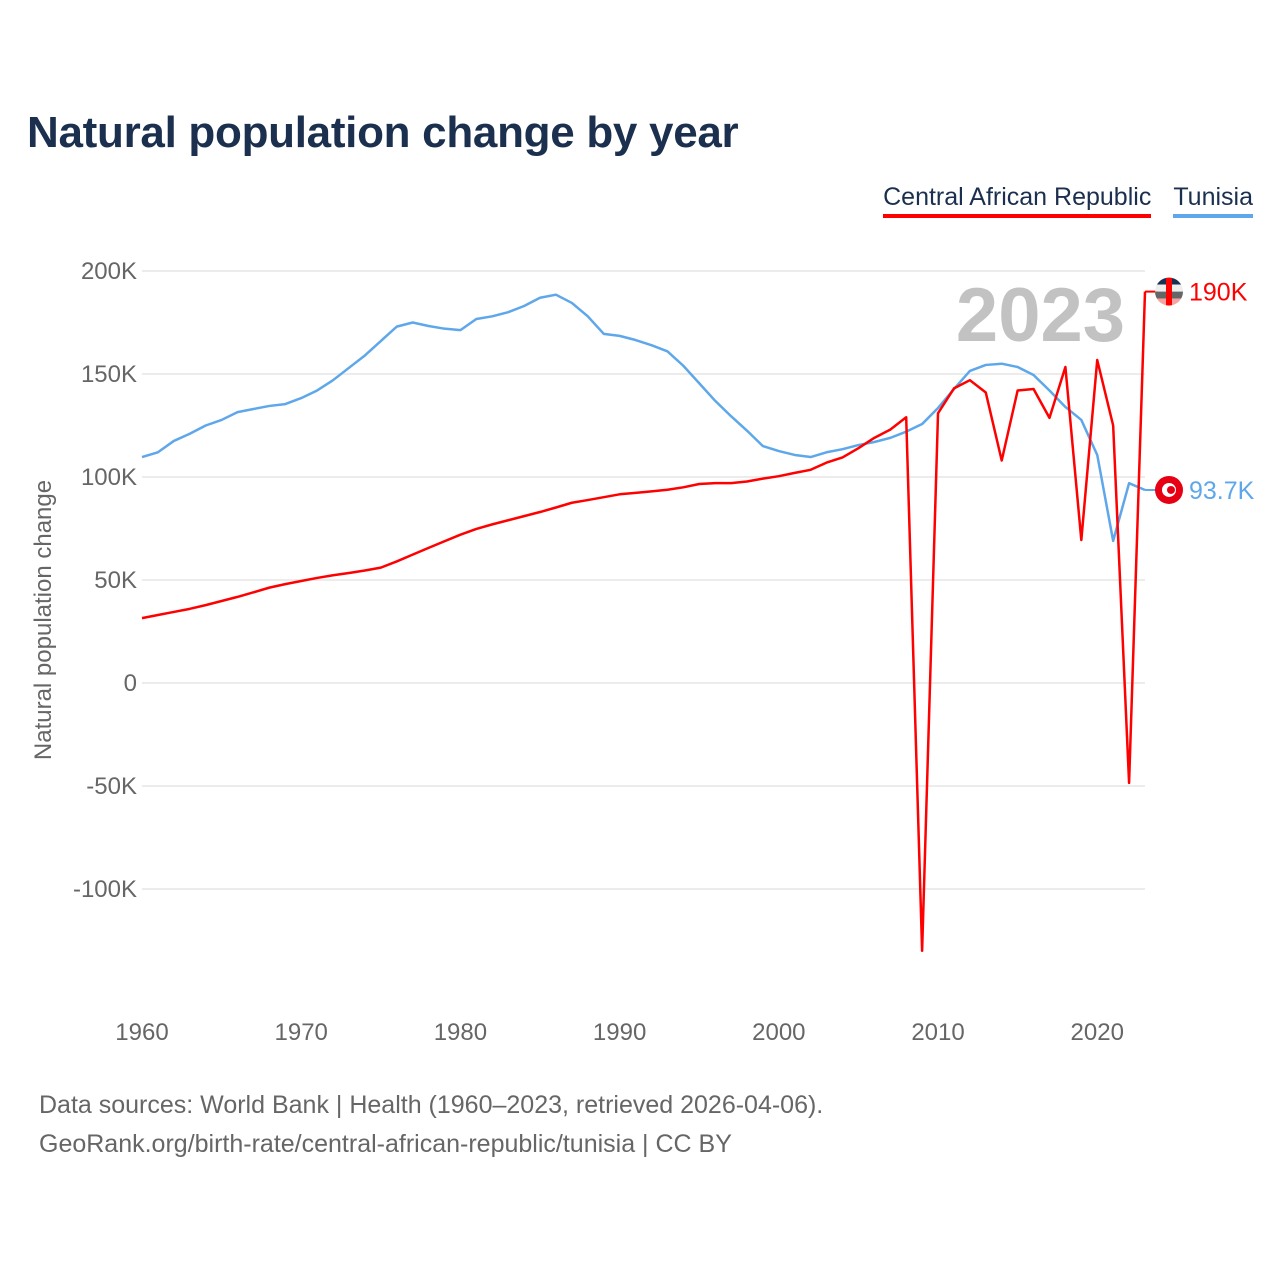 This screenshot has height=1280, width=1280. Describe the element at coordinates (383, 132) in the screenshot. I see `chart-title: Natural population change by year` at that location.